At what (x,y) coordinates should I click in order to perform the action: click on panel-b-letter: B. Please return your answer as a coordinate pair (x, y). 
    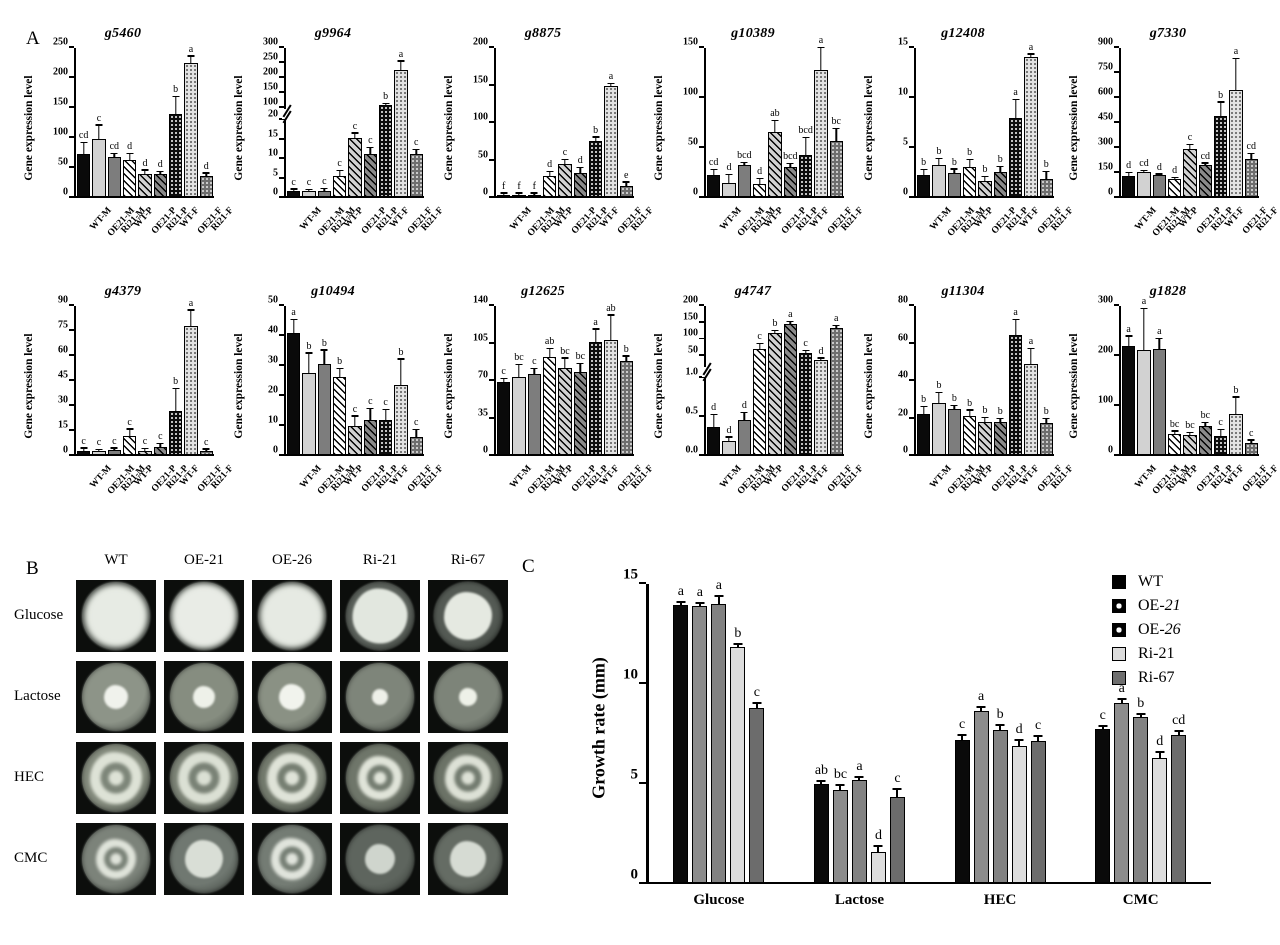
    Looking at the image, I should click on (32, 568).